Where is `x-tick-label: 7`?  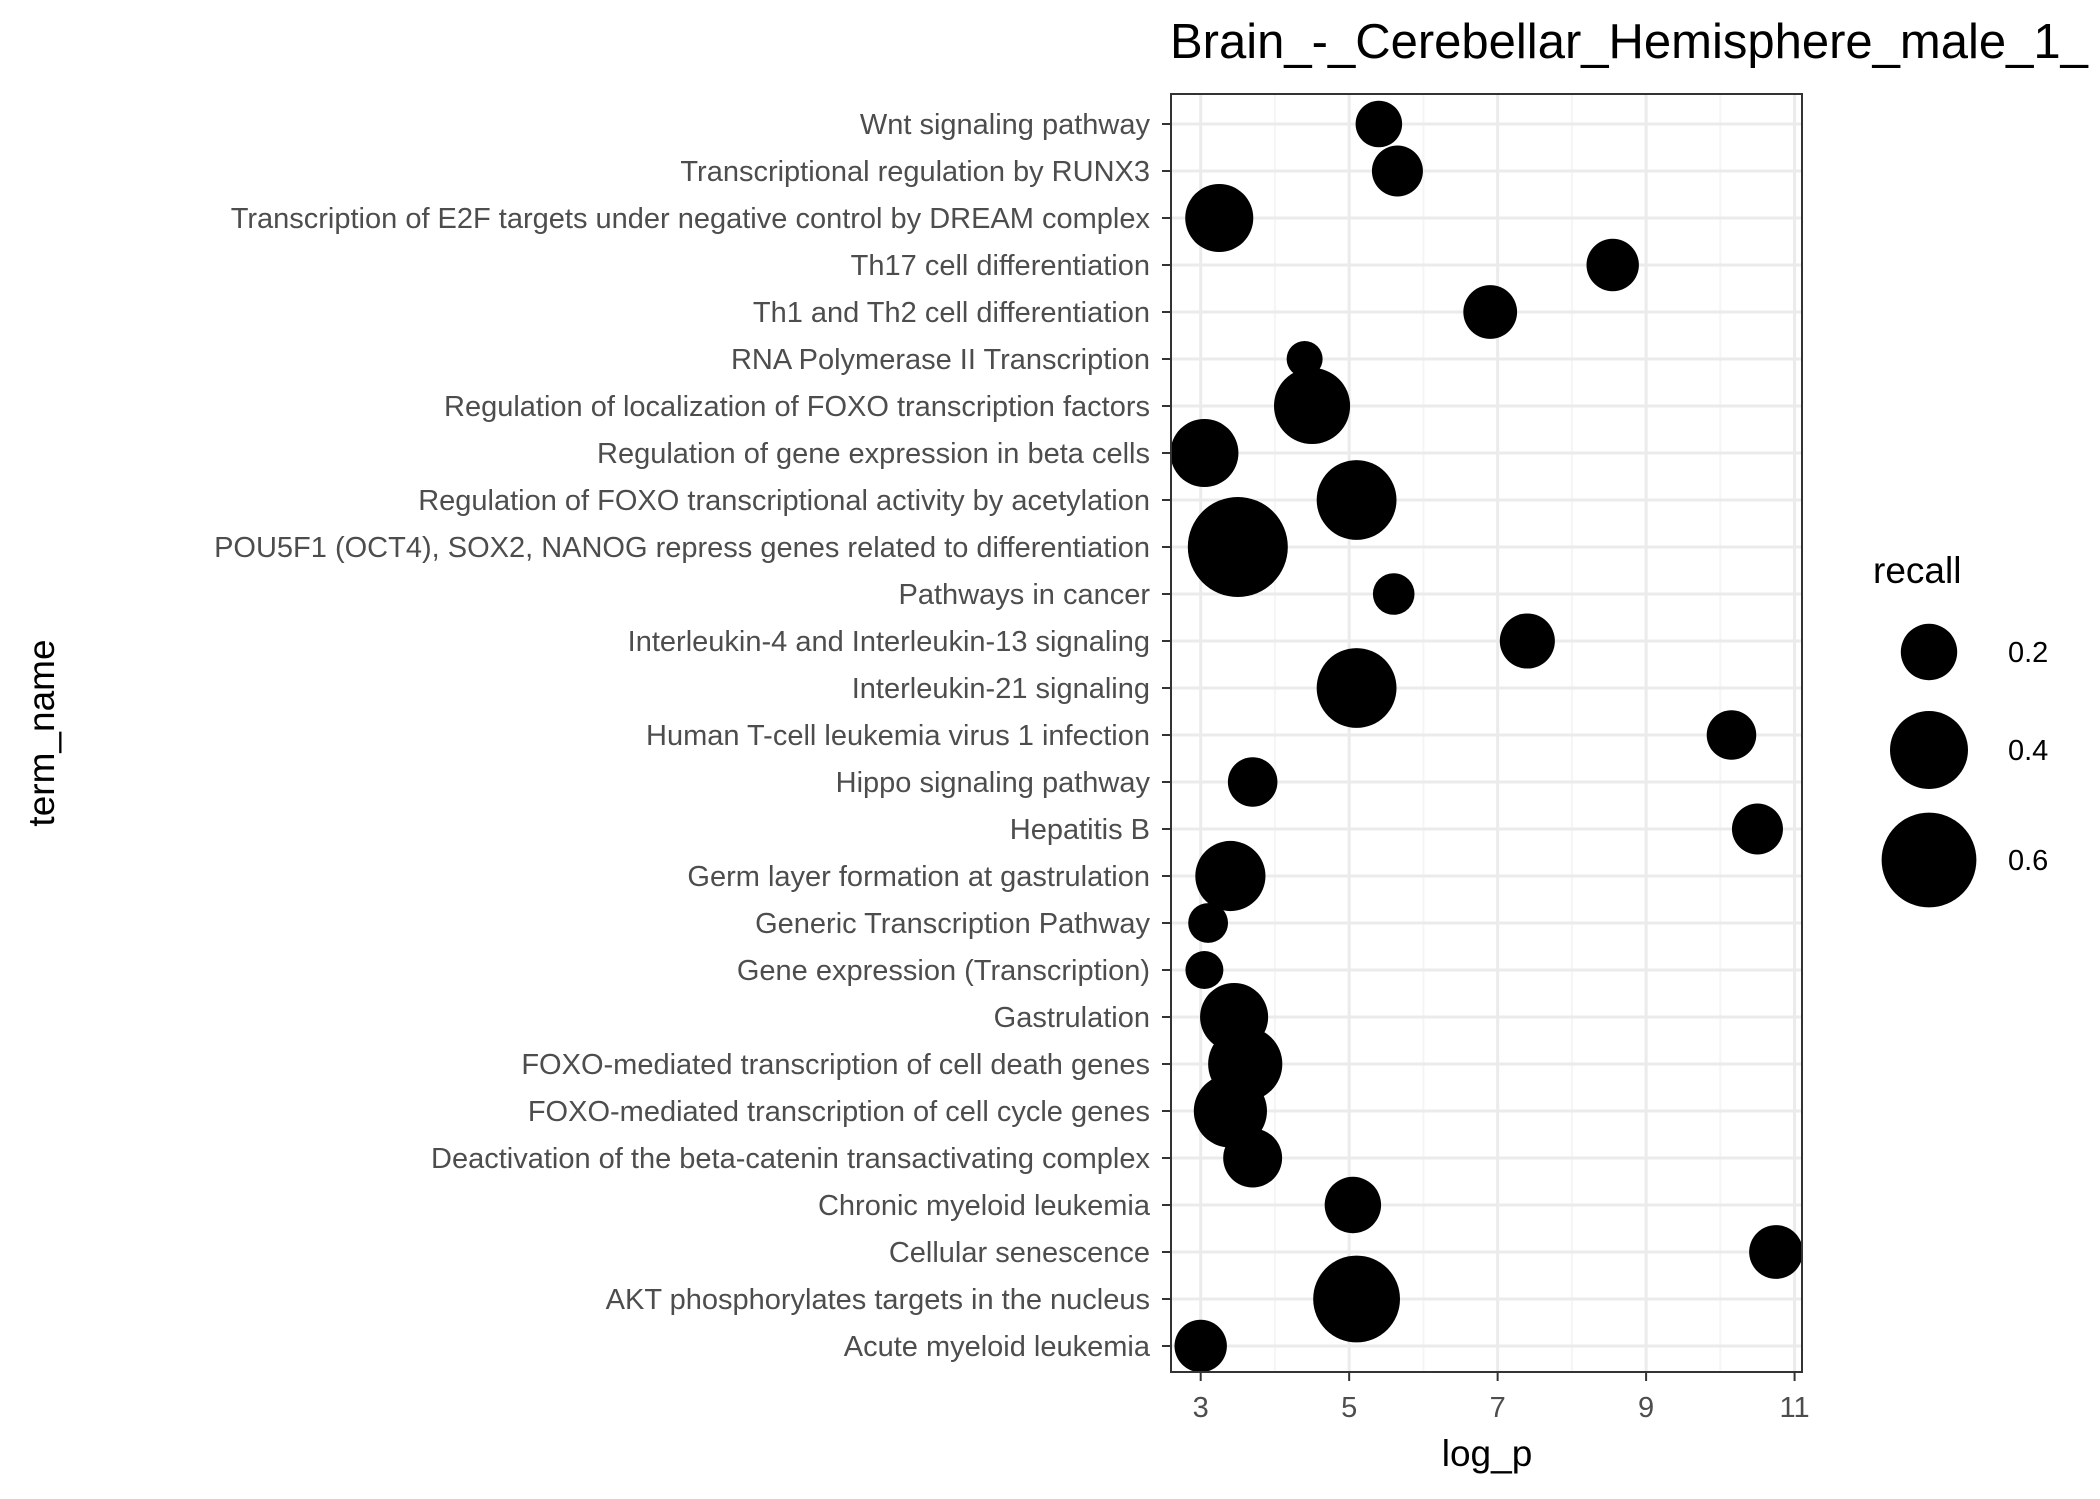 x-tick-label: 7 is located at coordinates (1498, 1408).